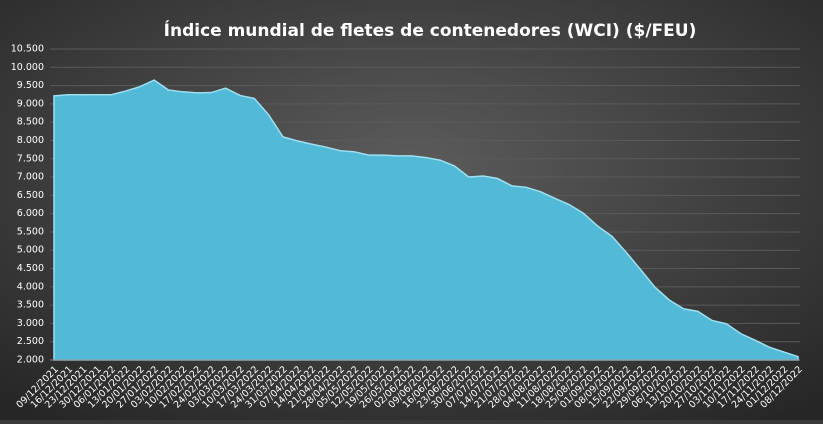  I want to click on y-tick-label: 7.500, so click(30, 158).